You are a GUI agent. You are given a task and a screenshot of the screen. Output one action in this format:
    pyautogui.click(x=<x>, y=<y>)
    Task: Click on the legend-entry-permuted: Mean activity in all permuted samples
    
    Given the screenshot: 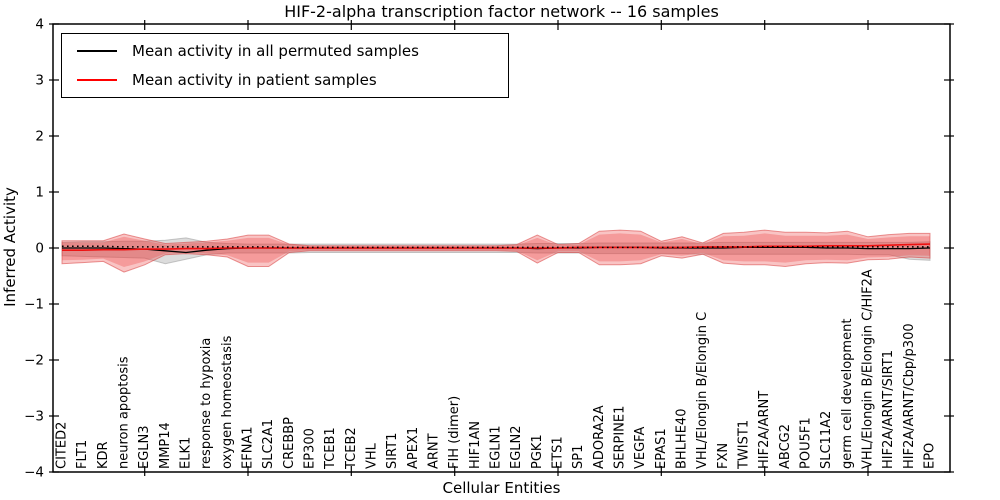 What is the action you would take?
    pyautogui.click(x=285, y=51)
    